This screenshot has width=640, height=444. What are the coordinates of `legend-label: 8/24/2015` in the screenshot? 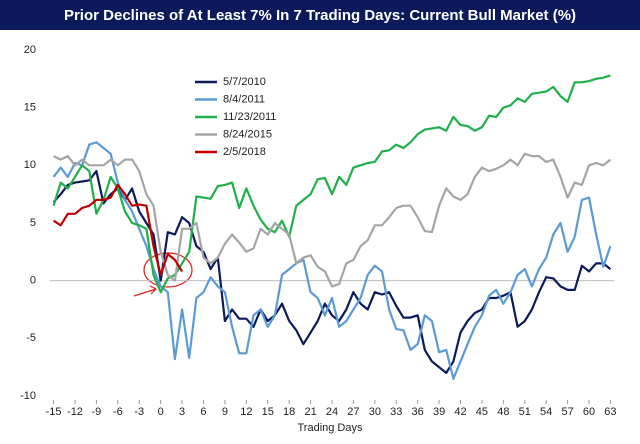 It's located at (247, 134).